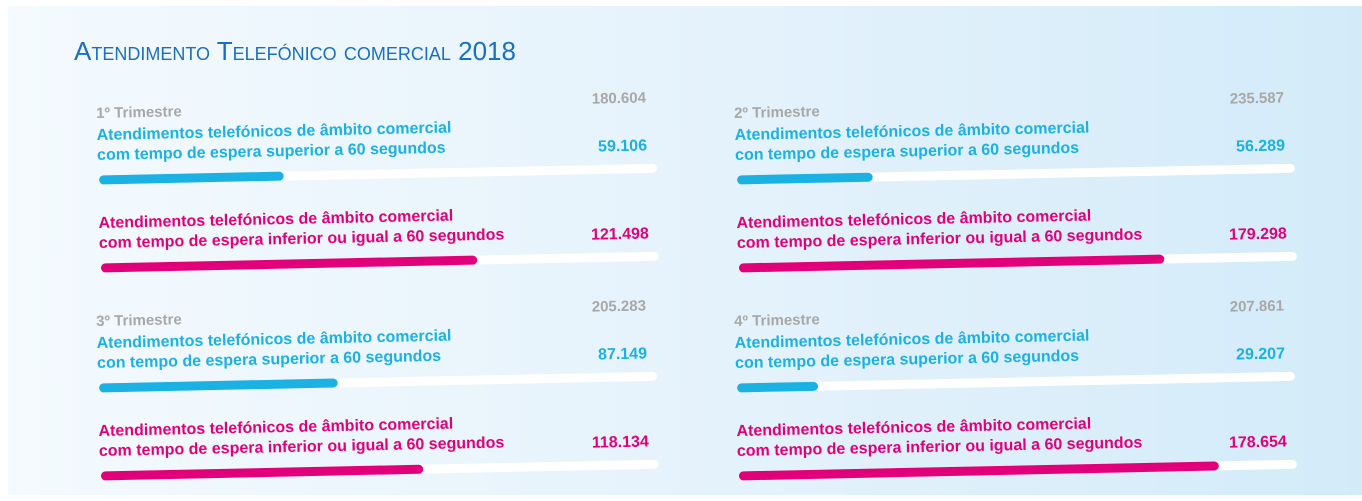  Describe the element at coordinates (1258, 442) in the screenshot. I see `value-label: 178.654` at that location.